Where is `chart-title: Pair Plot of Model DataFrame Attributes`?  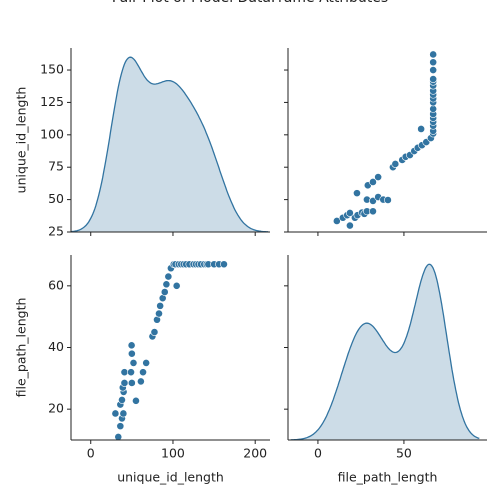
chart-title: Pair Plot of Model DataFrame Attributes is located at coordinates (250, 3).